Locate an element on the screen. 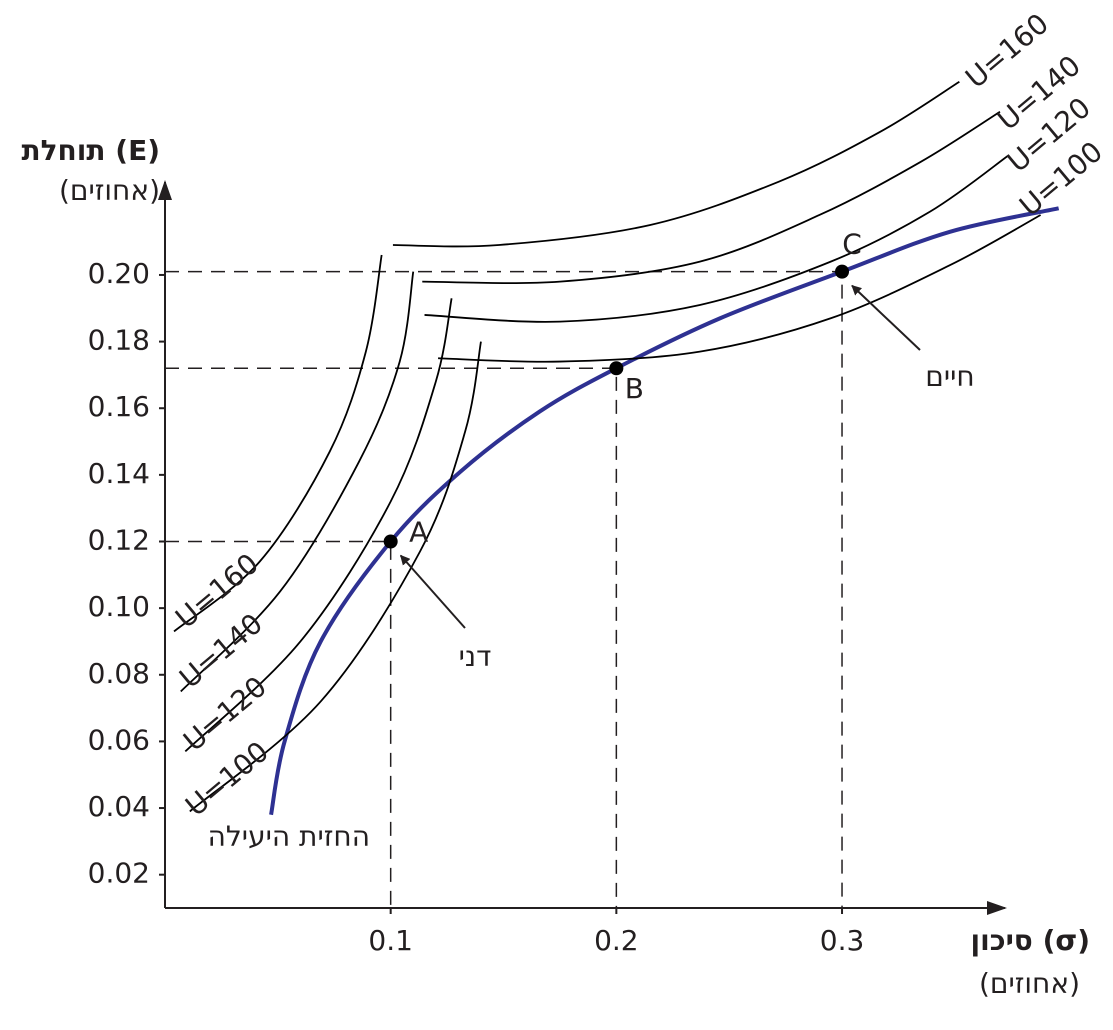 This screenshot has height=1030, width=1113. y-tick-label: 0.20 is located at coordinates (119, 273).